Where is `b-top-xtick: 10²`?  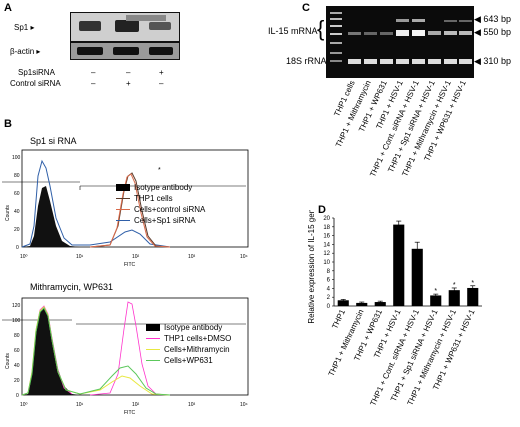
b-top-xtick: 10² is located at coordinates (136, 257).